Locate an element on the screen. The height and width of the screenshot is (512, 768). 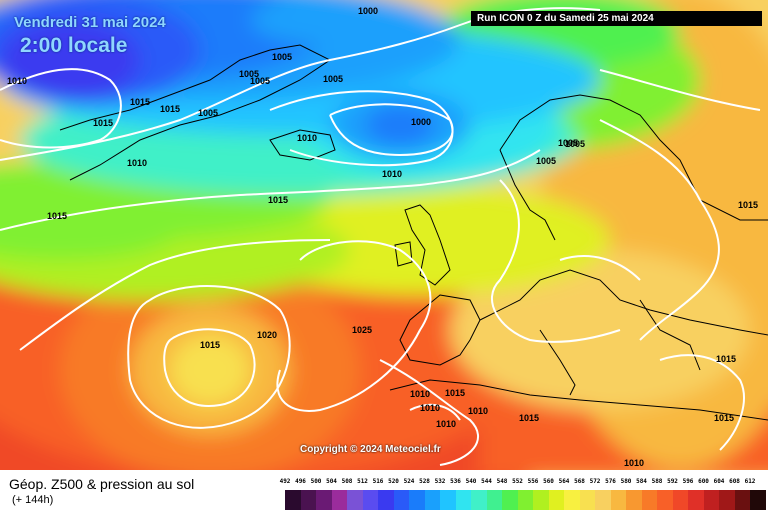
scale-value: 560 is located at coordinates (548, 481).